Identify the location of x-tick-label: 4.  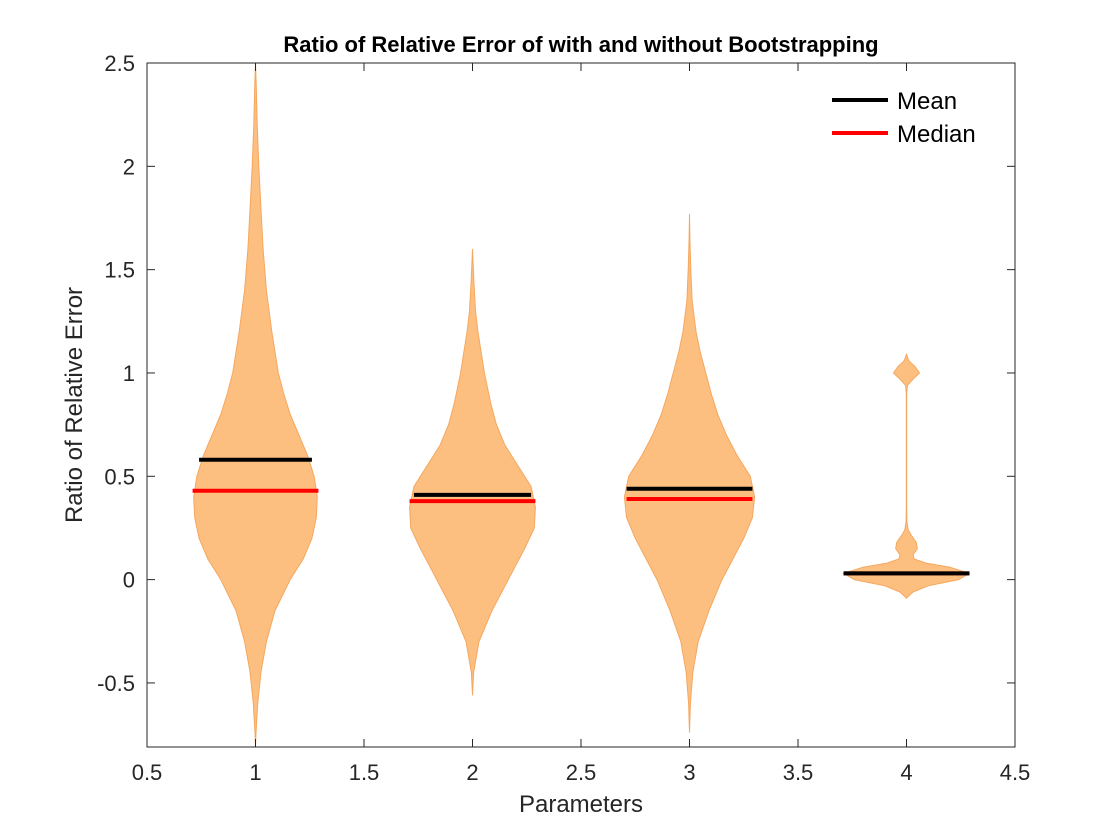
(906, 772).